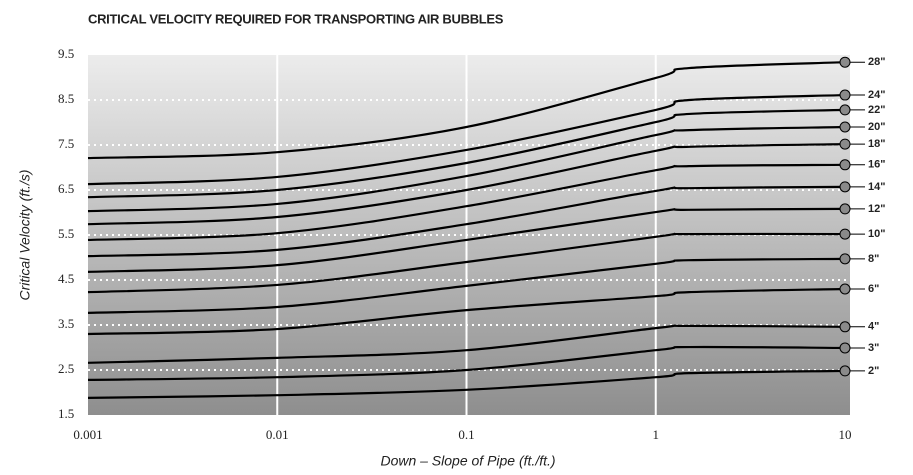  What do you see at coordinates (656, 434) in the screenshot?
I see `x-tick-label: 1` at bounding box center [656, 434].